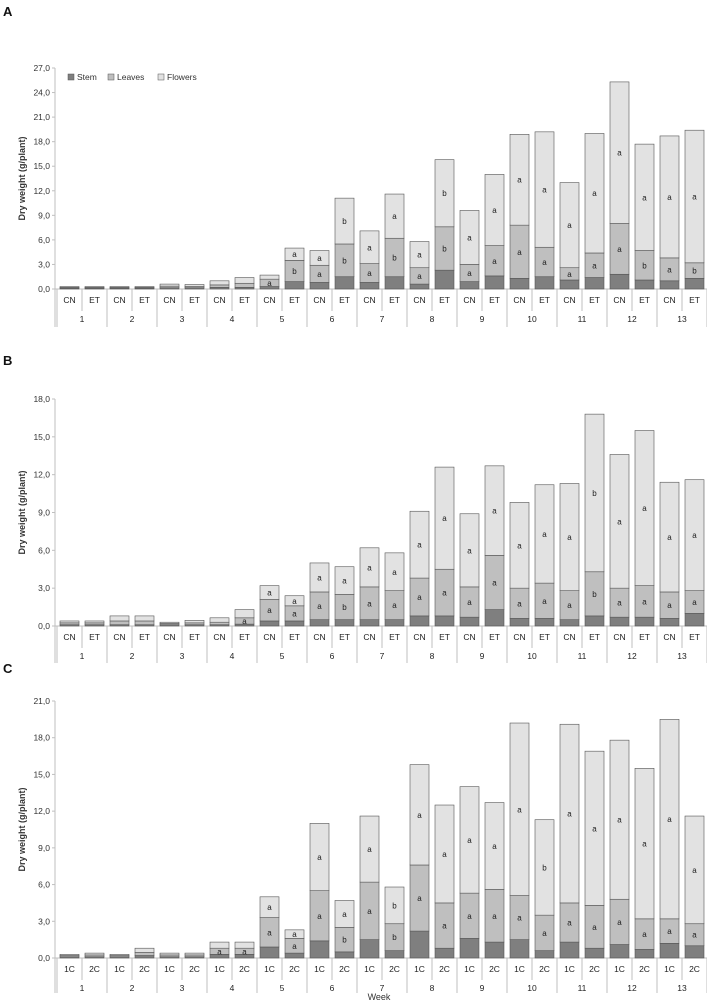 The image size is (707, 1005). Describe the element at coordinates (41, 93) in the screenshot. I see `y-tick-label: 24,0` at that location.